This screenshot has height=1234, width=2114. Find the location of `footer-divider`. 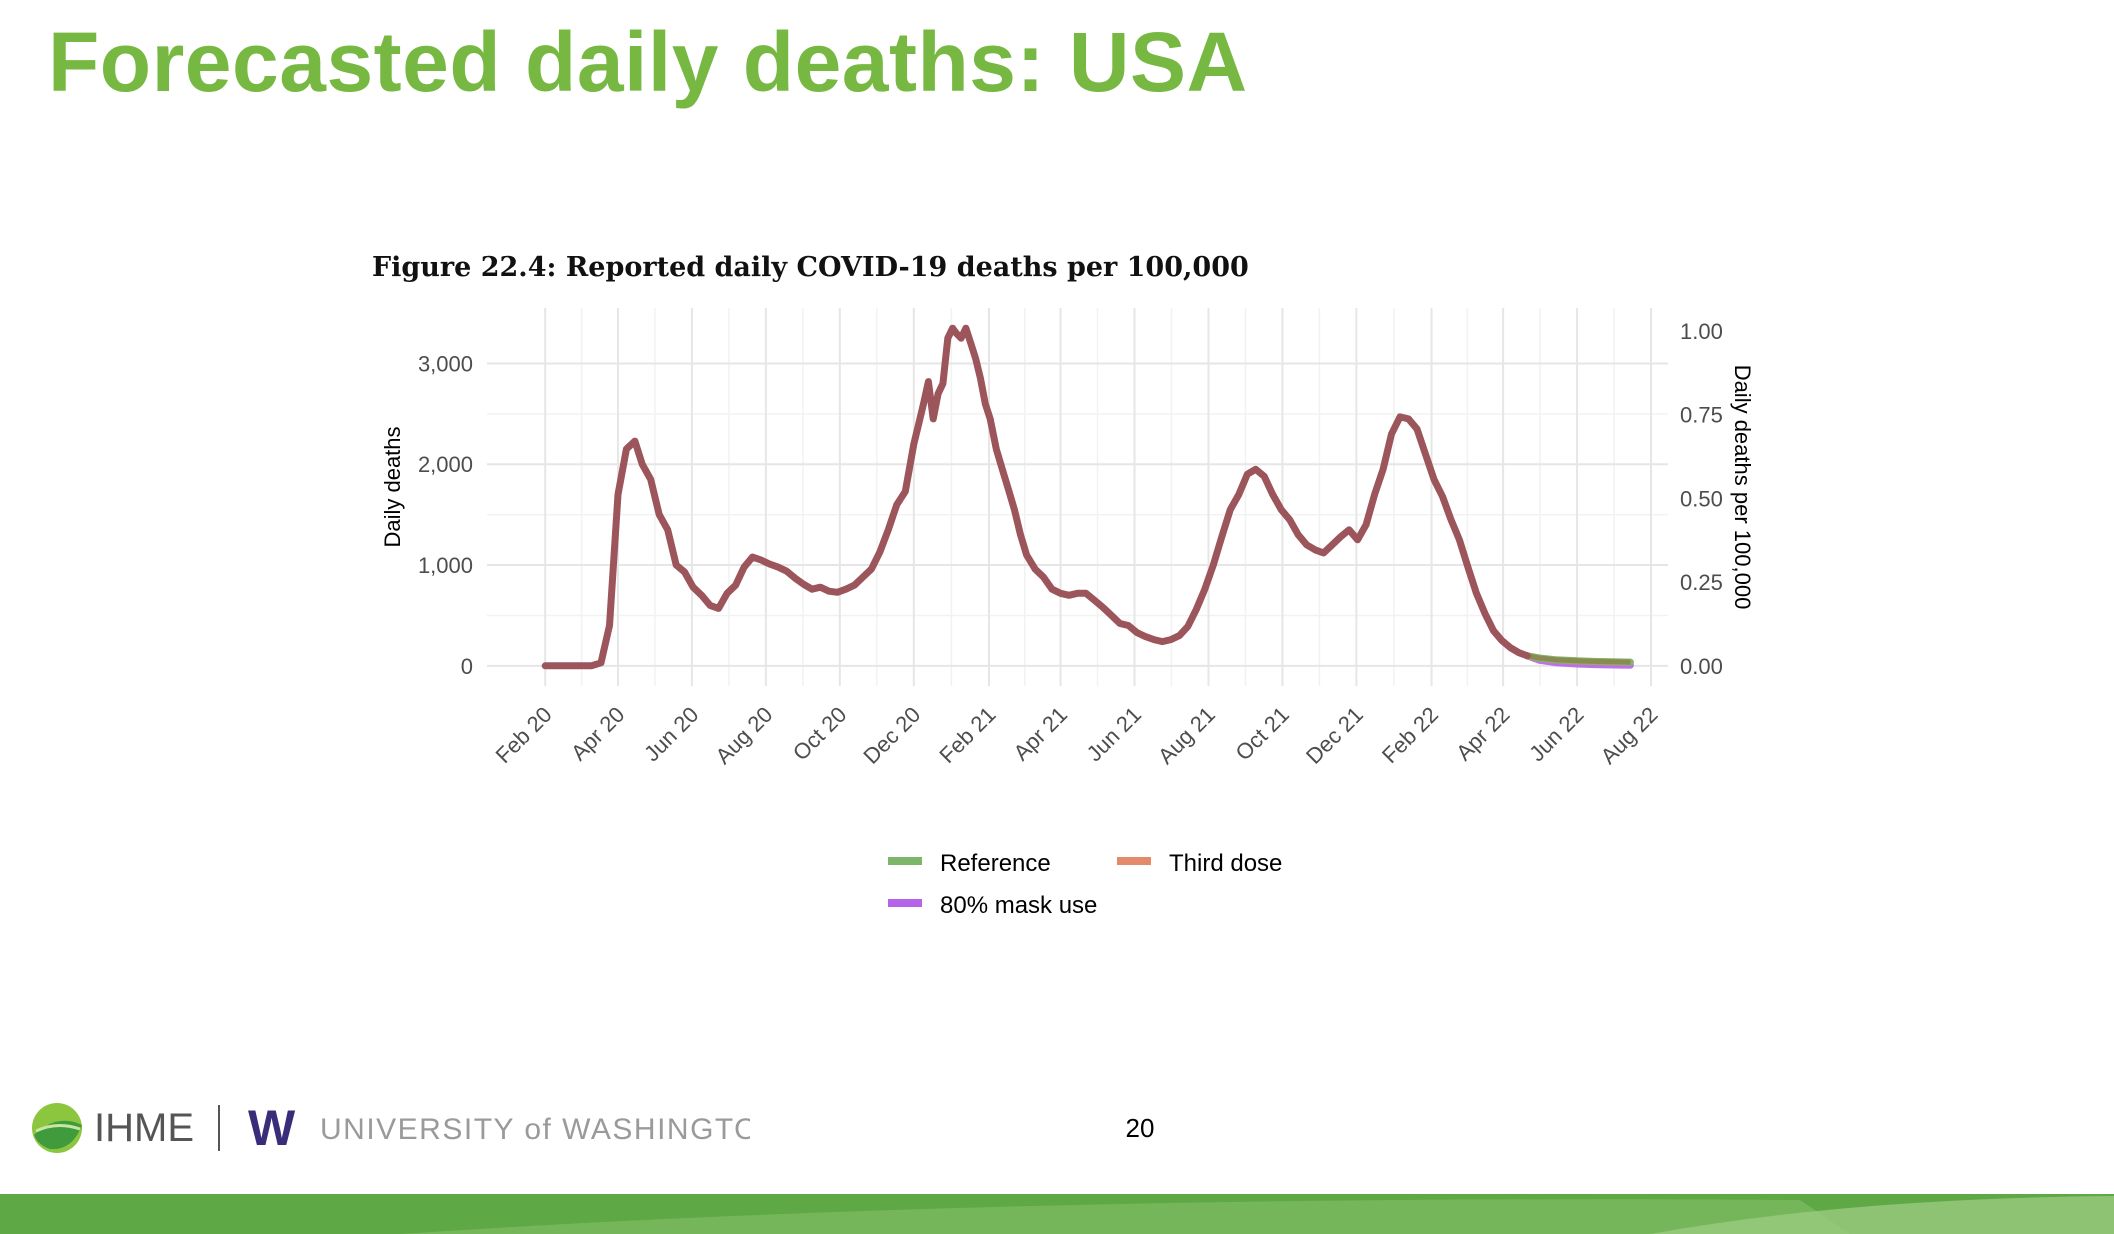

footer-divider is located at coordinates (219, 1128).